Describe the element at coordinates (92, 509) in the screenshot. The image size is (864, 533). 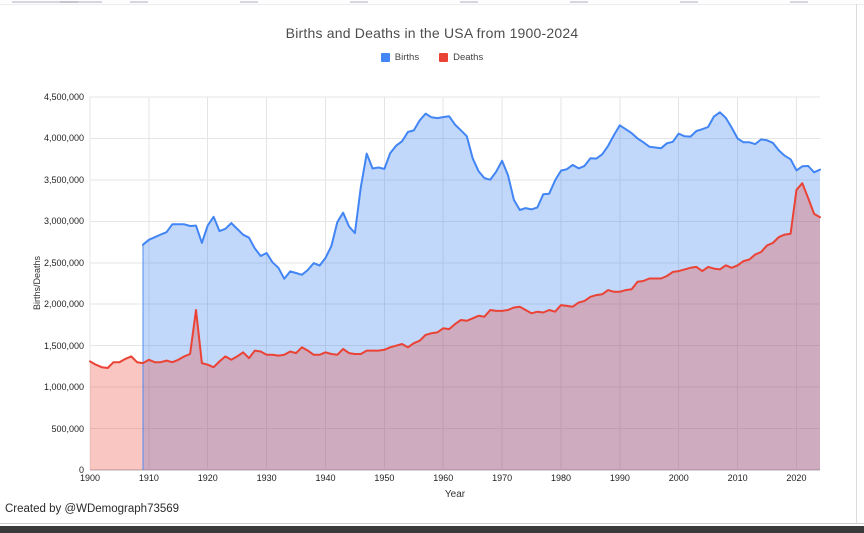
I see `watermark-credit: Created by @WDemograph73569` at that location.